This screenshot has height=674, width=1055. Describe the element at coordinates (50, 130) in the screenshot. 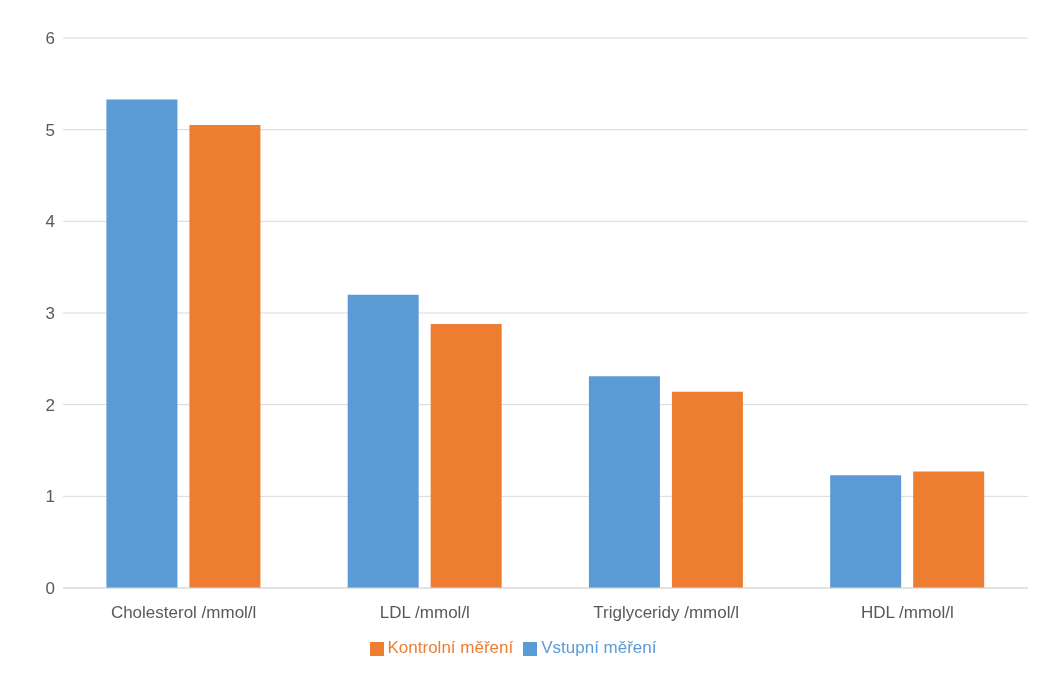

I see `y-tick-label: 5` at that location.